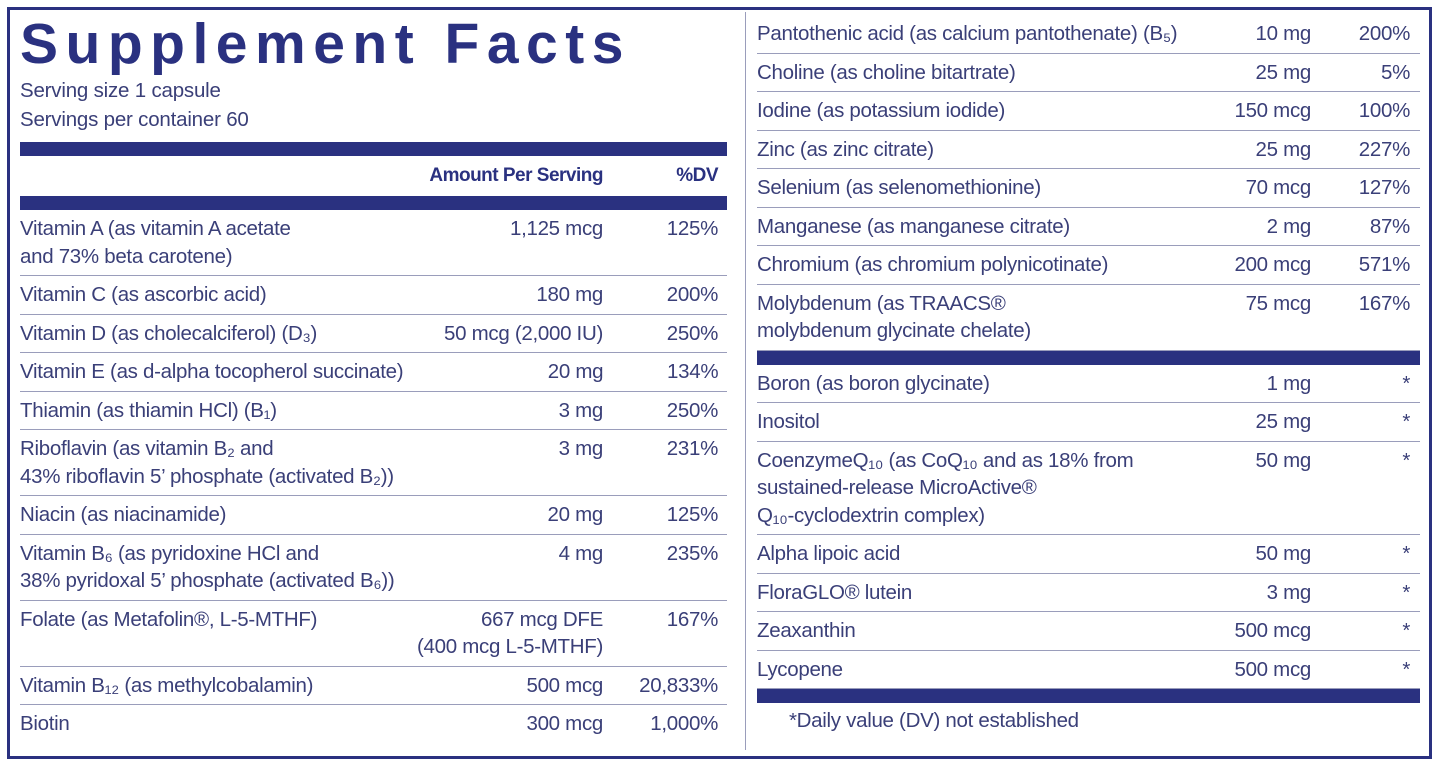  What do you see at coordinates (523, 333) in the screenshot?
I see `amount-value: 50 mcg (2,000 IU)` at bounding box center [523, 333].